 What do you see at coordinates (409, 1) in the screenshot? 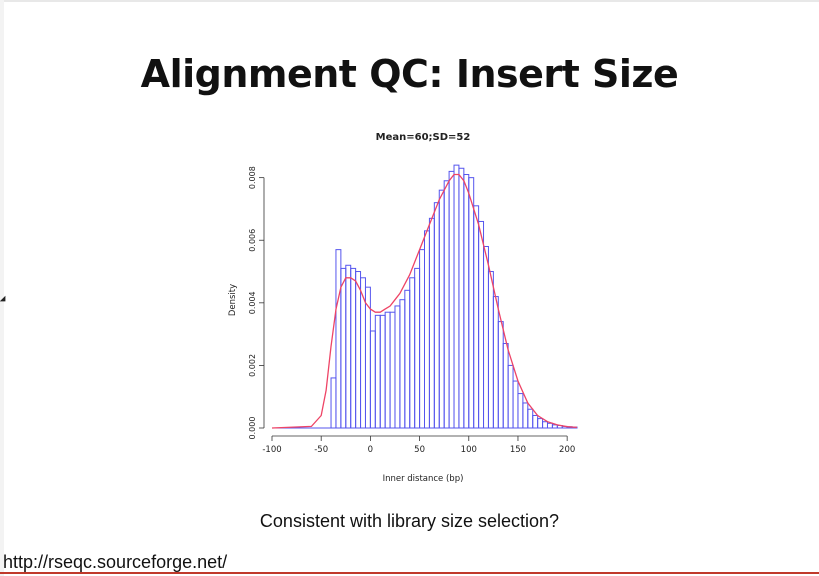
I see `slide-top-border` at bounding box center [409, 1].